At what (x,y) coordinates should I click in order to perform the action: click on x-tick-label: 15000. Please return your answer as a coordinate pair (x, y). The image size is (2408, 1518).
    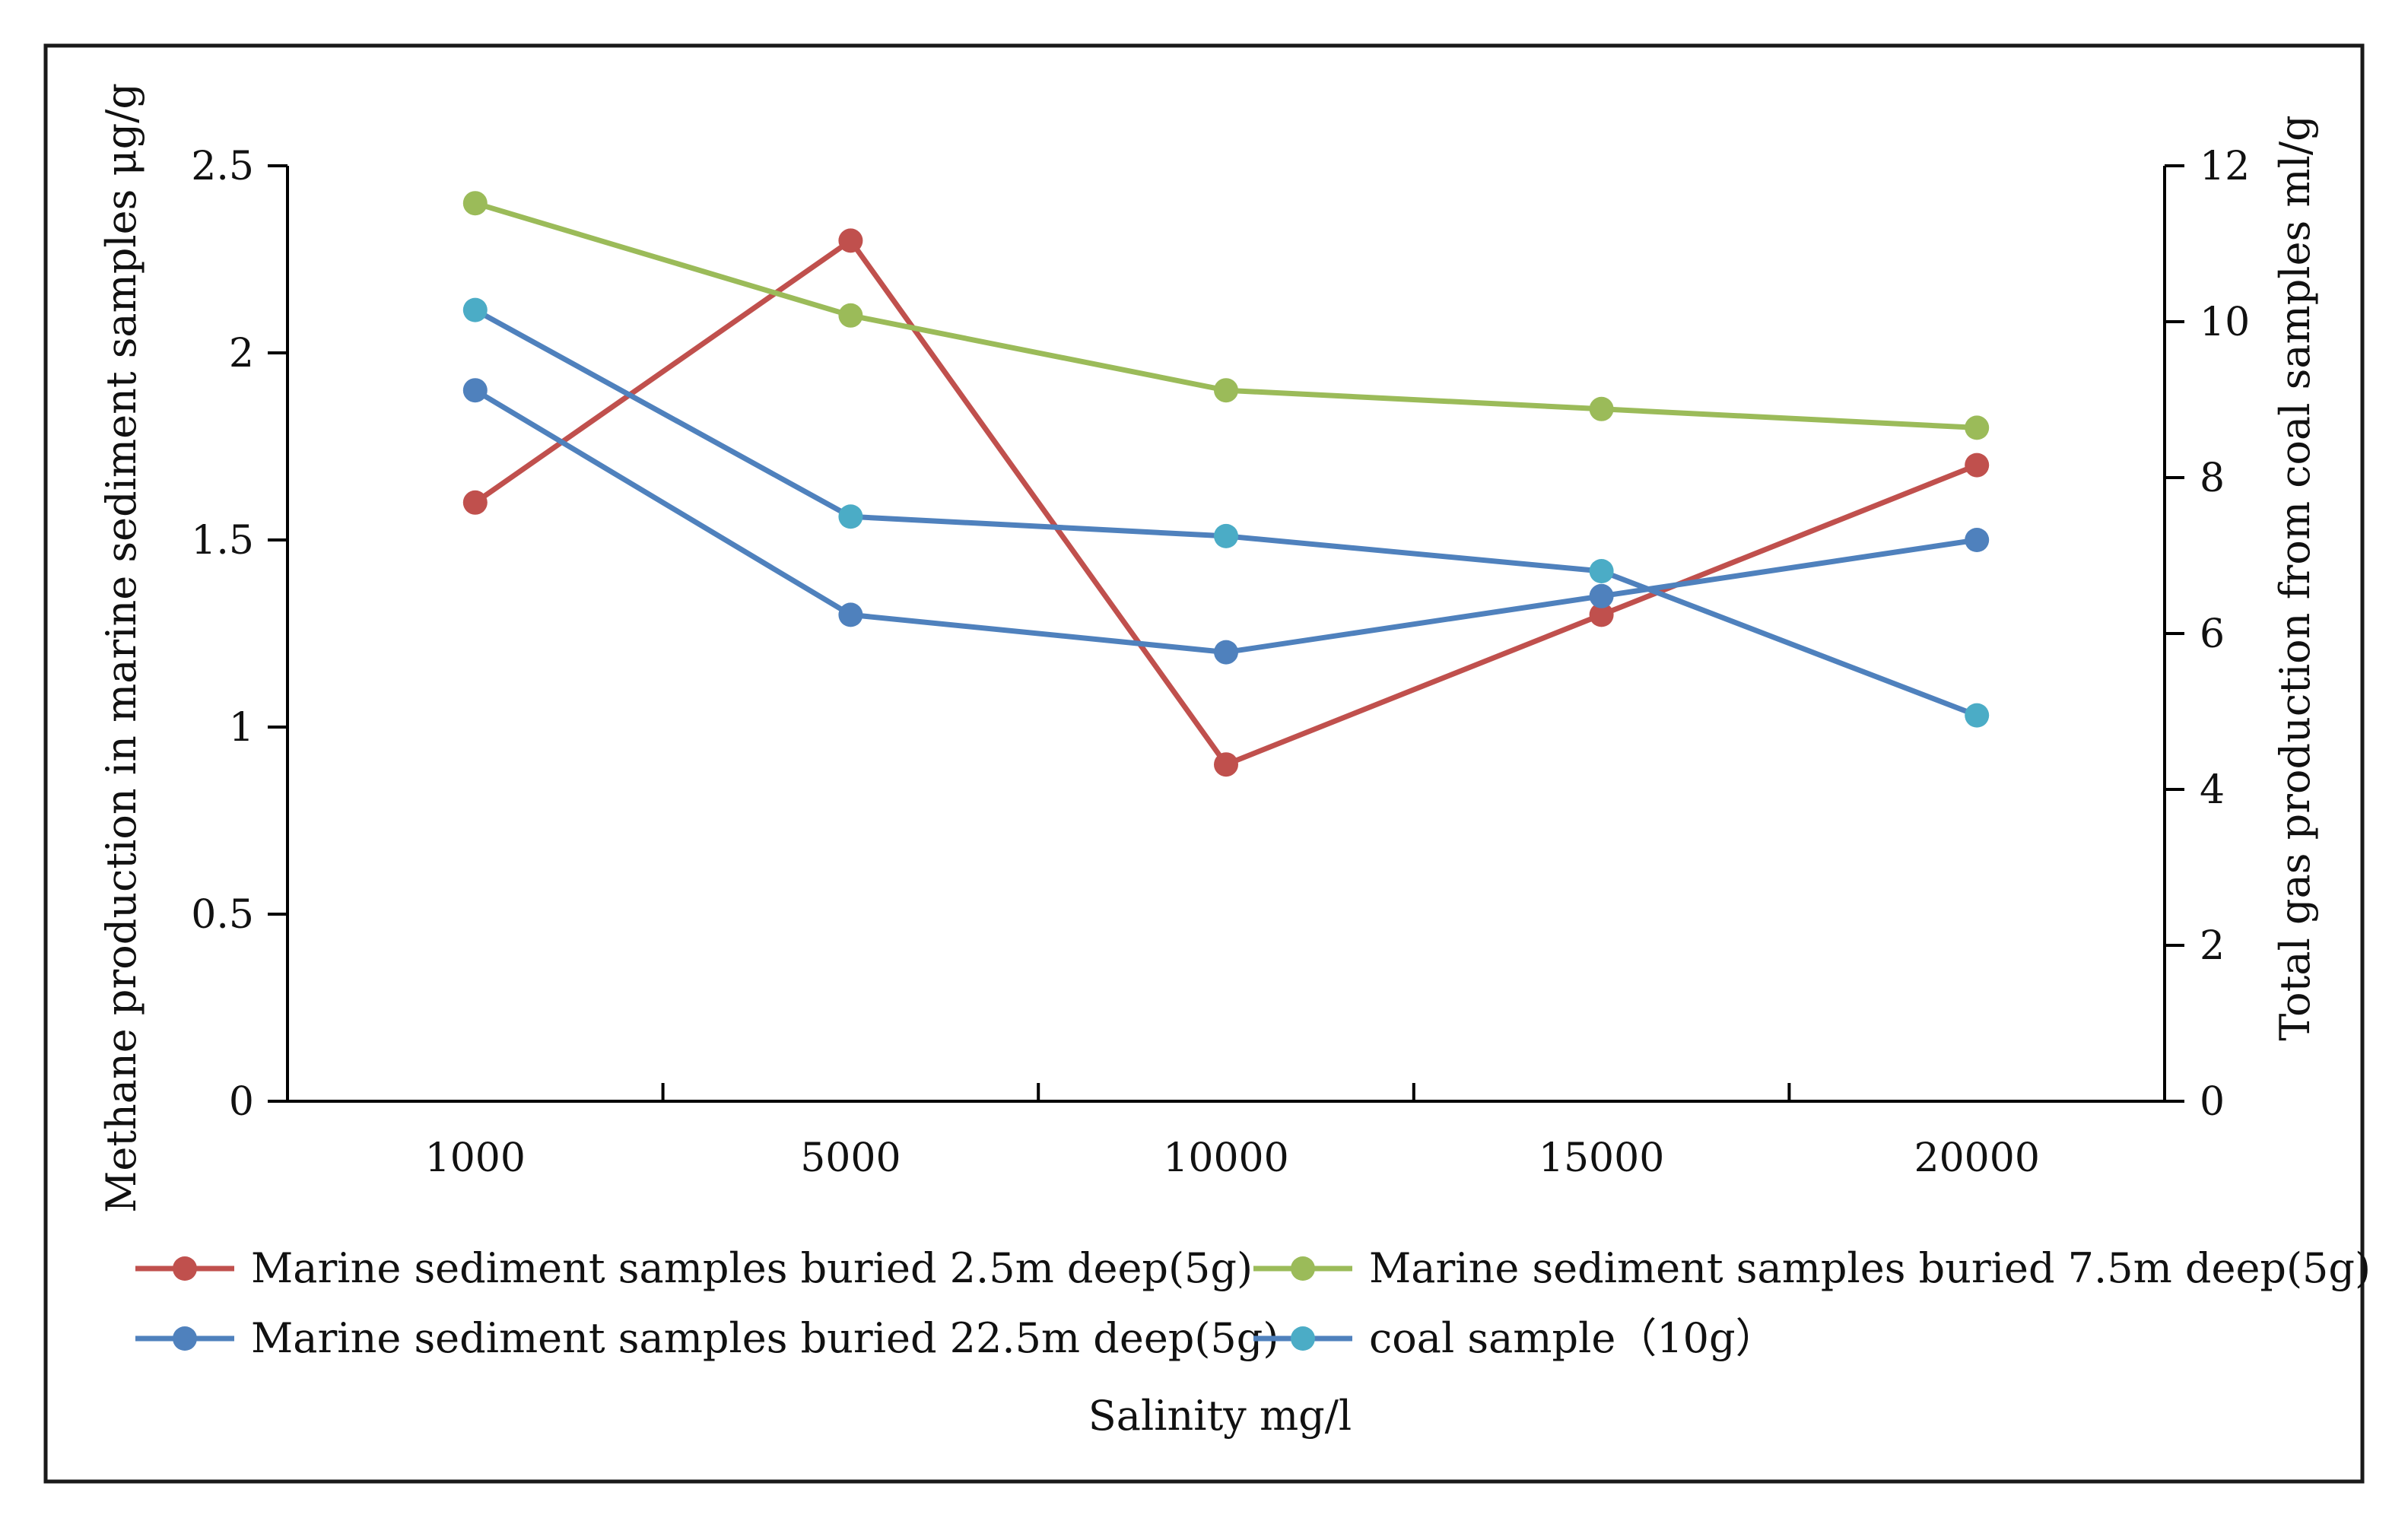
    Looking at the image, I should click on (1601, 1158).